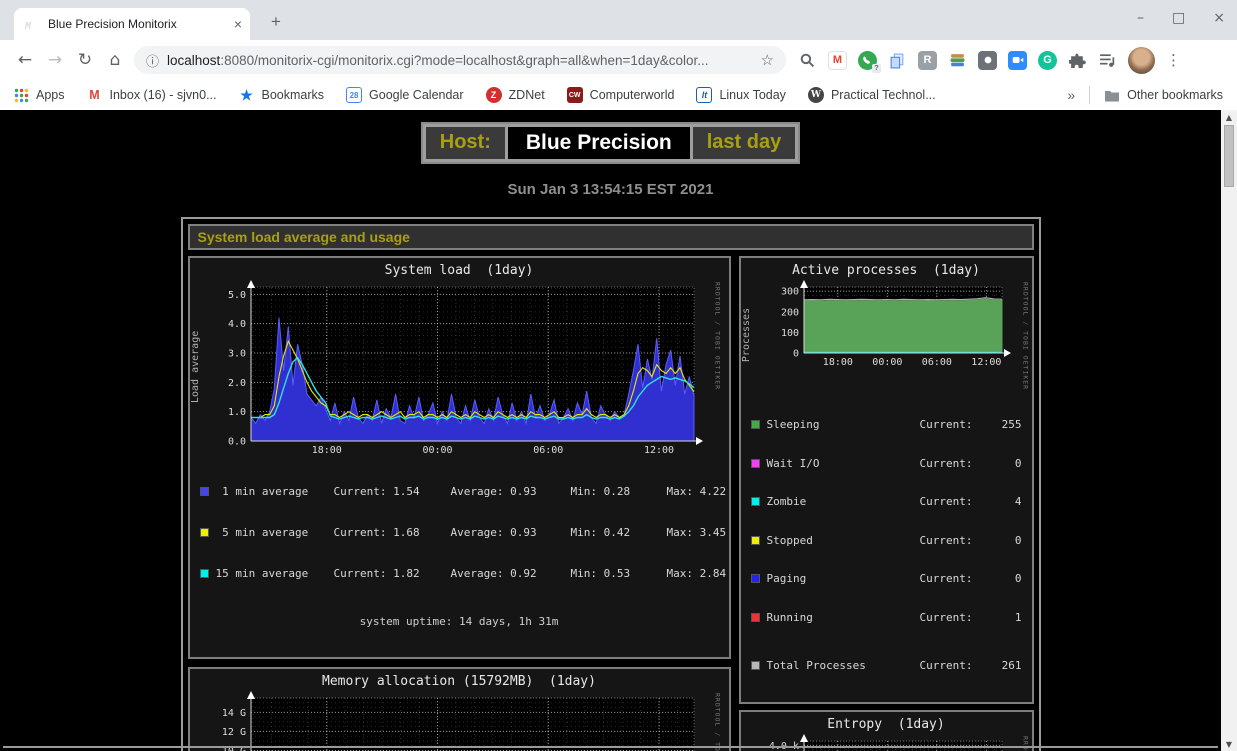  Describe the element at coordinates (610, 143) in the screenshot. I see `host-header: Host: Blue Precision last day` at that location.